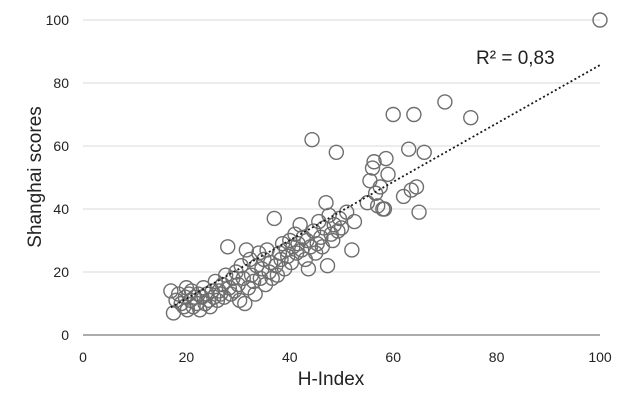 This screenshot has height=394, width=617. I want to click on x-tick-label: 100, so click(600, 357).